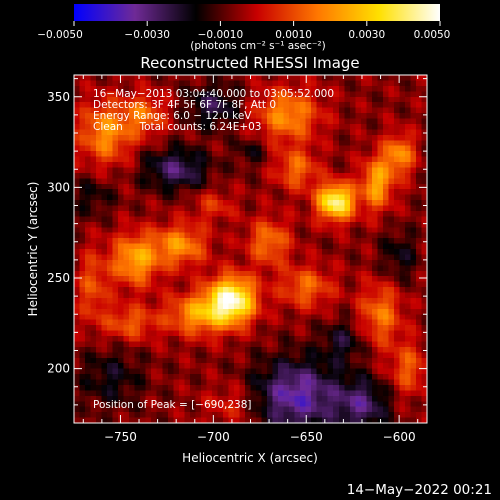 The image size is (500, 500). I want to click on footer-date: 14−May−2022 00:21, so click(419, 490).